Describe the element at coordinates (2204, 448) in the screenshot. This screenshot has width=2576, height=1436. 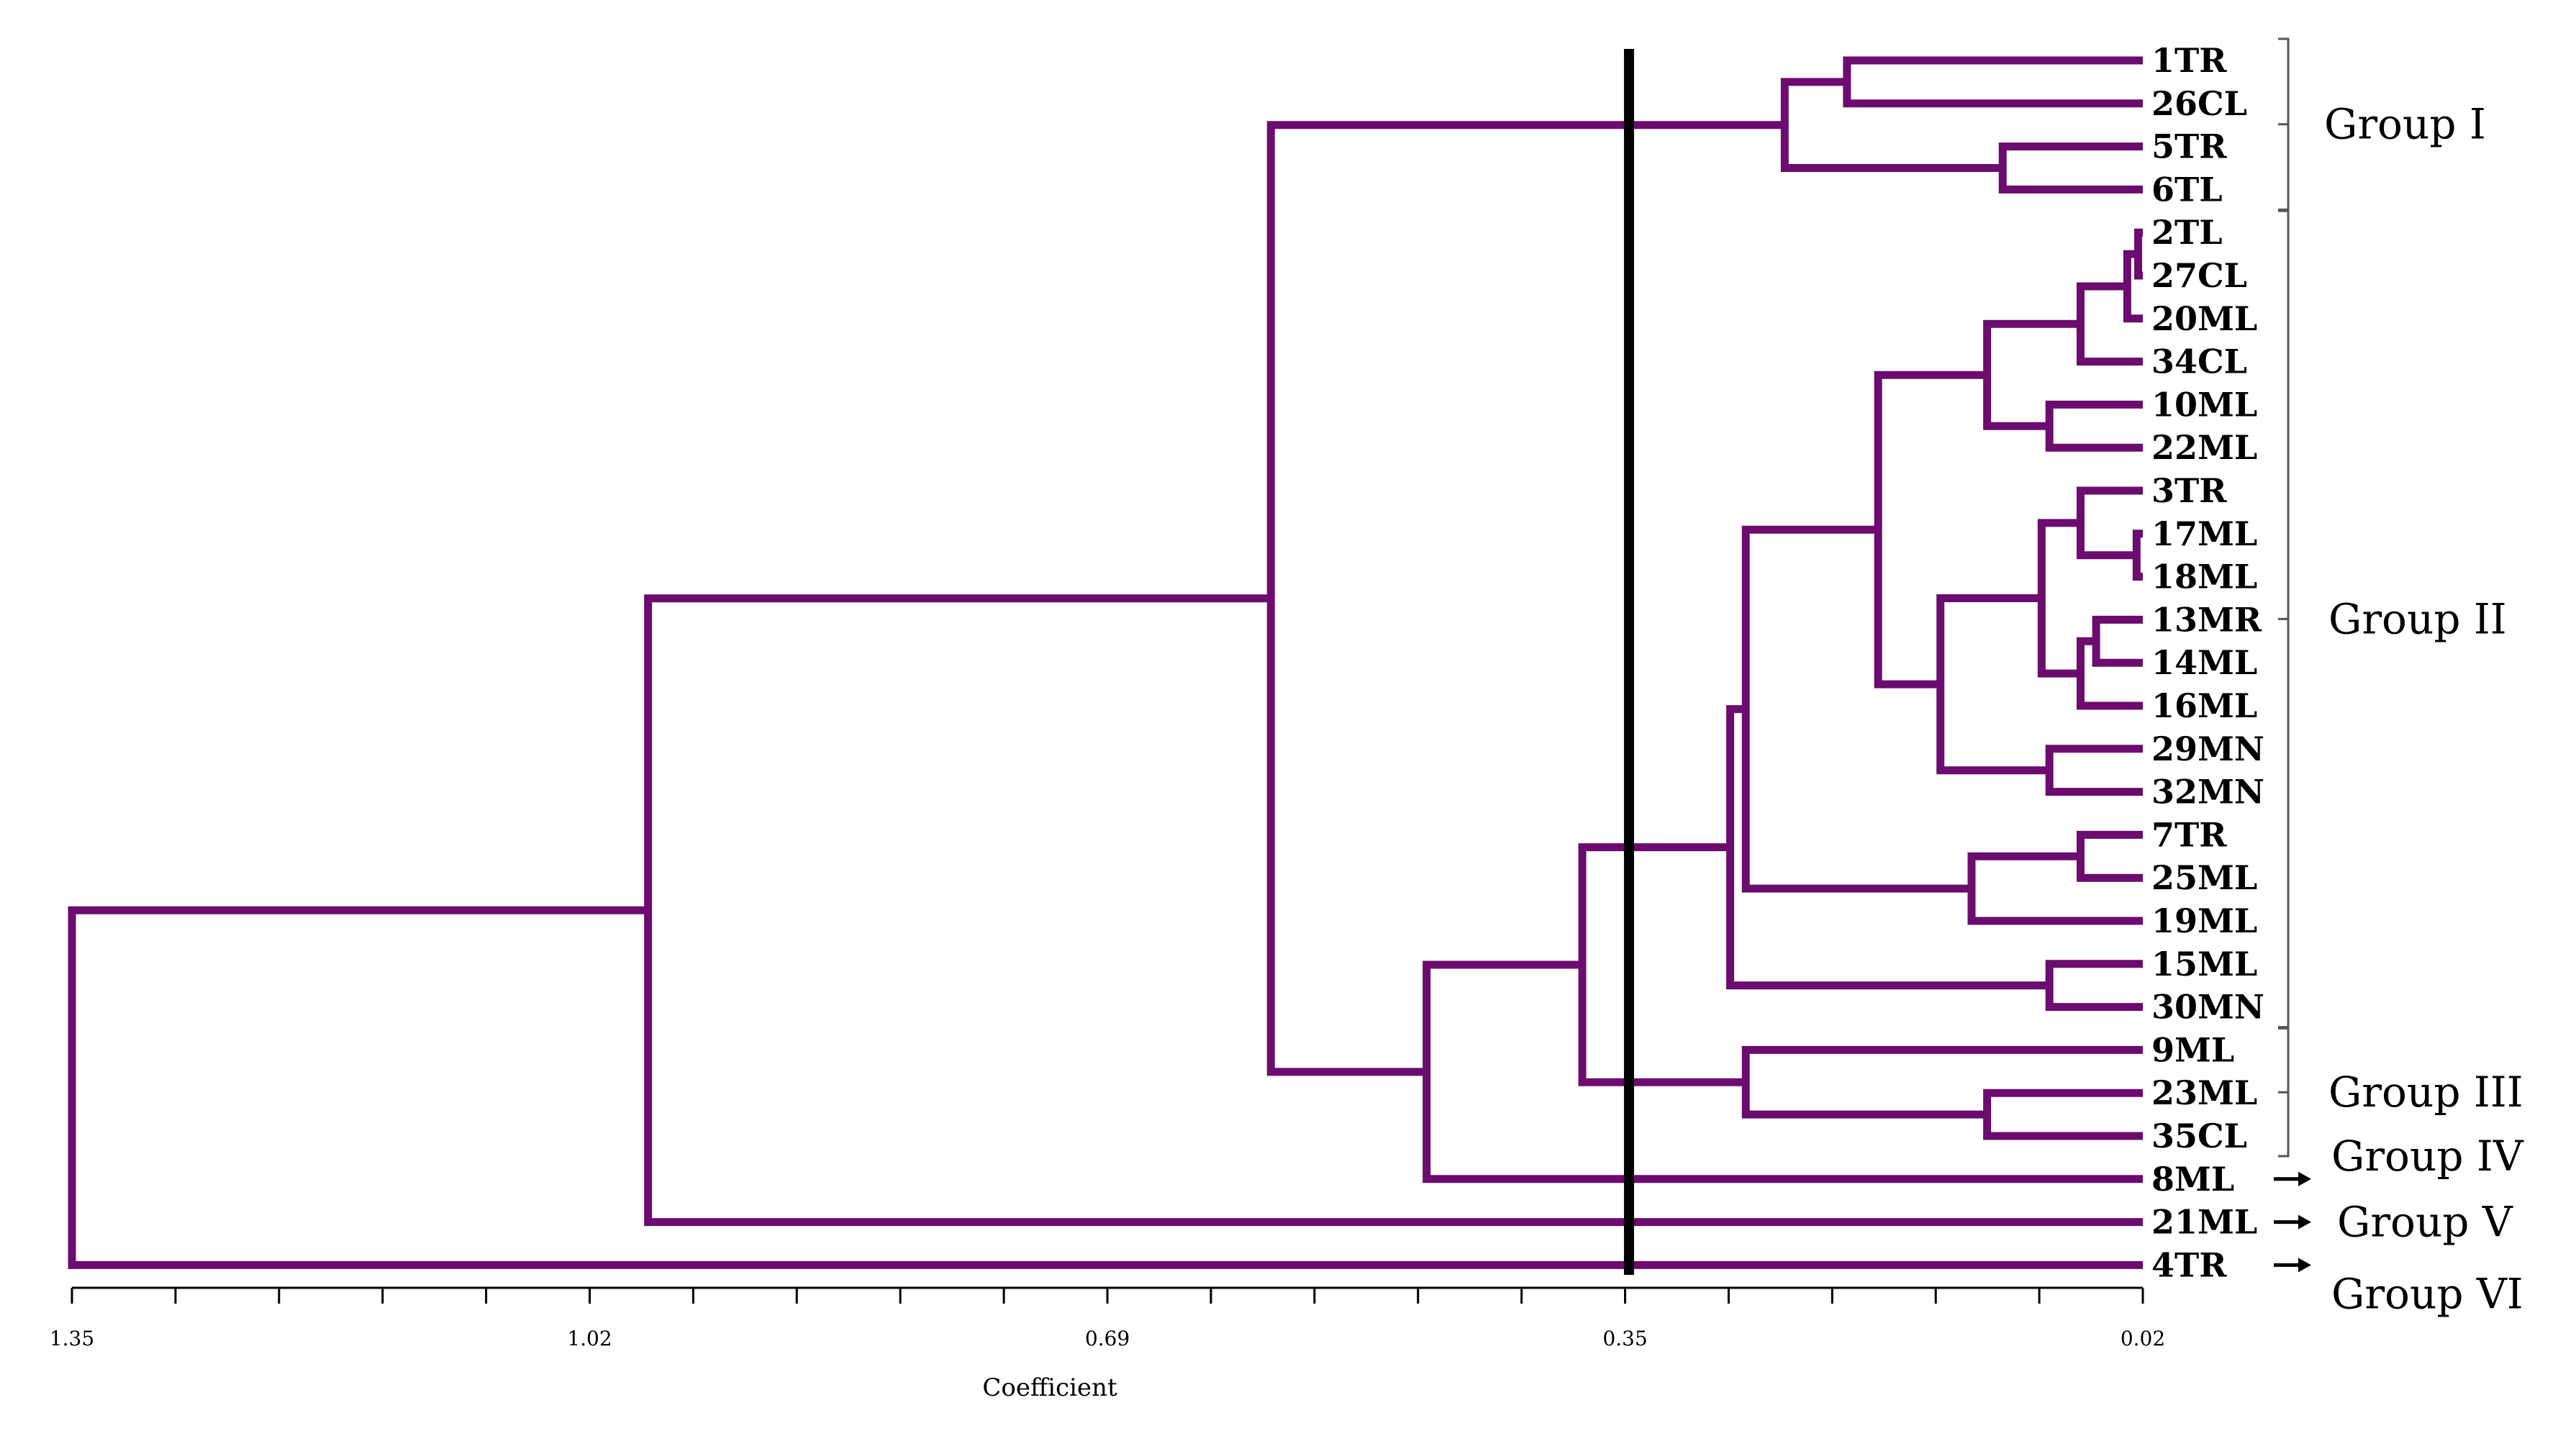
I see `leaf-label: 22ML` at that location.